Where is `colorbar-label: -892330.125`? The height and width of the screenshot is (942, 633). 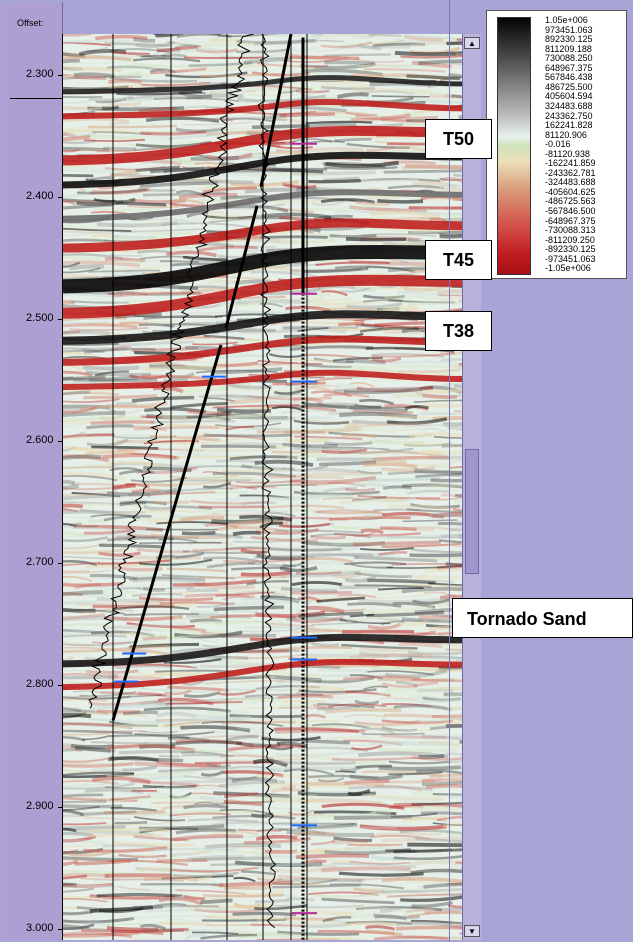
colorbar-label: -892330.125 is located at coordinates (570, 249).